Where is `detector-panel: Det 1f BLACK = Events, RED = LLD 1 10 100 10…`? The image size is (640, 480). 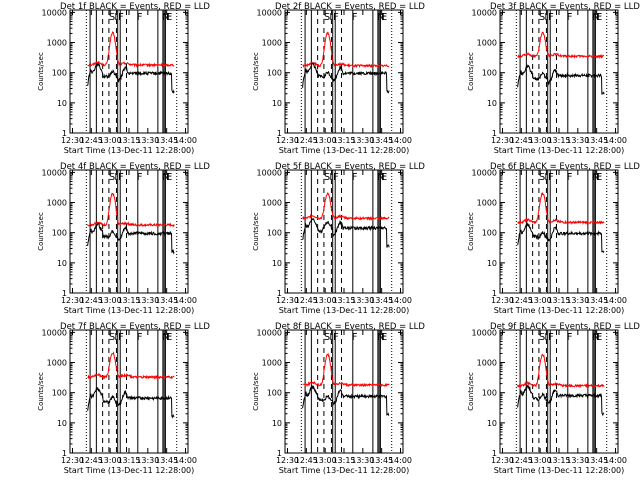
detector-panel: Det 1f BLACK = Events, RED = LLD 1 10 100 10… is located at coordinates (123, 78).